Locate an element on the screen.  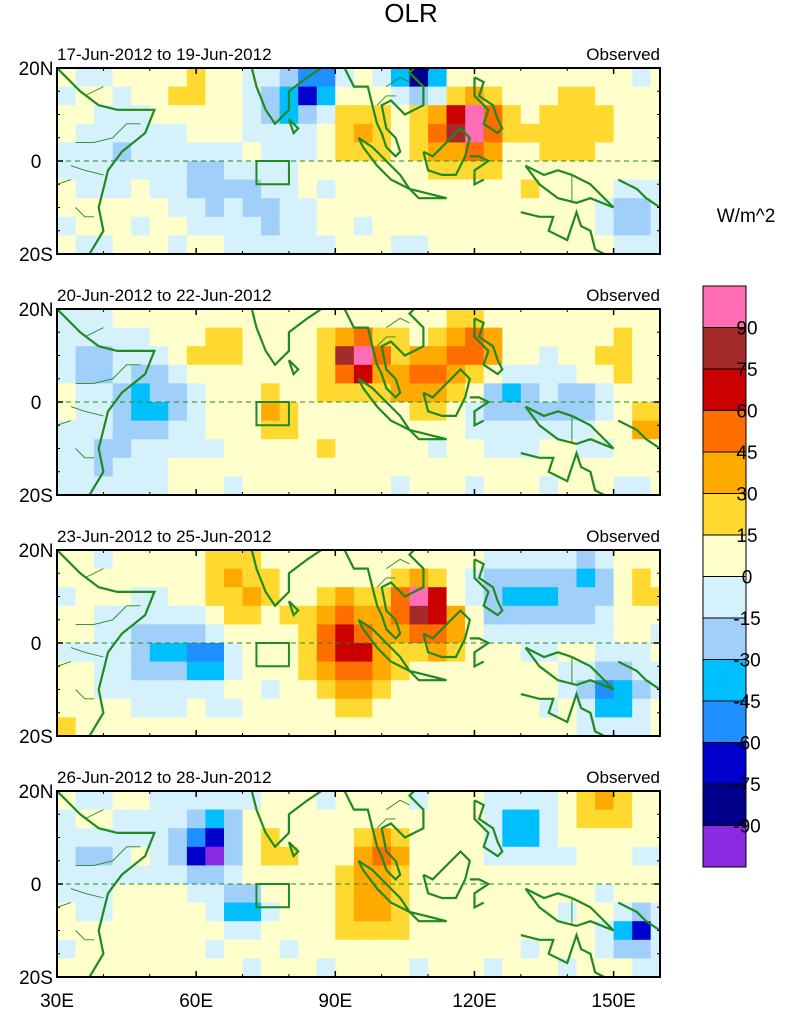
panel-observed-label: Observed is located at coordinates (623, 295).